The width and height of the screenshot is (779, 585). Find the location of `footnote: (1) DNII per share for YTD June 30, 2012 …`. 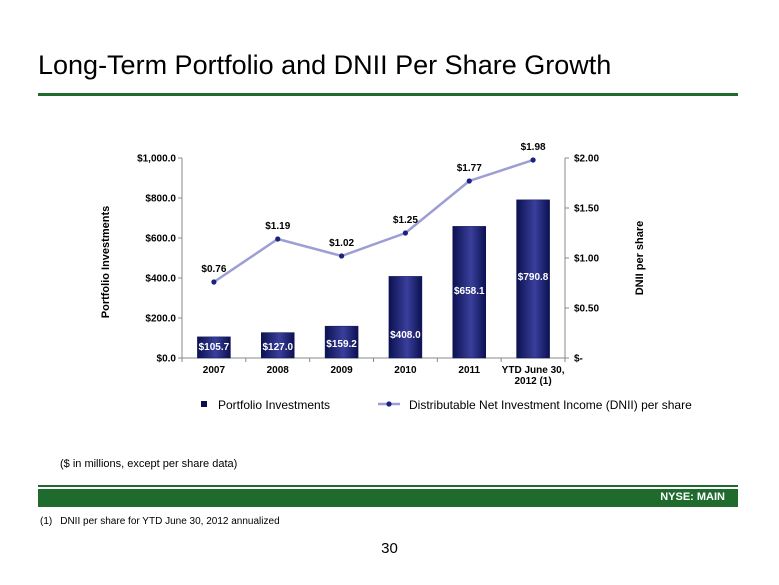

footnote: (1) DNII per share for YTD June 30, 2012 … is located at coordinates (160, 521).